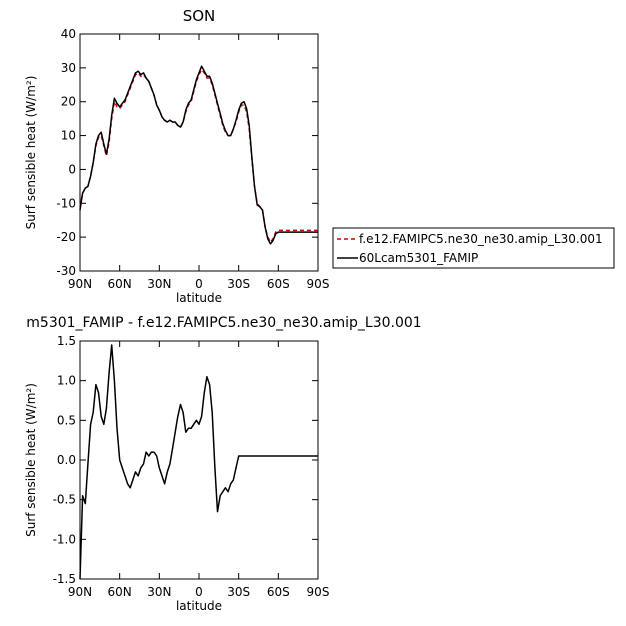 Image resolution: width=626 pixels, height=626 pixels. What do you see at coordinates (481, 239) in the screenshot?
I see `legend-label-series-1: f.e12.FAMIPC5.ne30_ne30.amip_L30.001` at bounding box center [481, 239].